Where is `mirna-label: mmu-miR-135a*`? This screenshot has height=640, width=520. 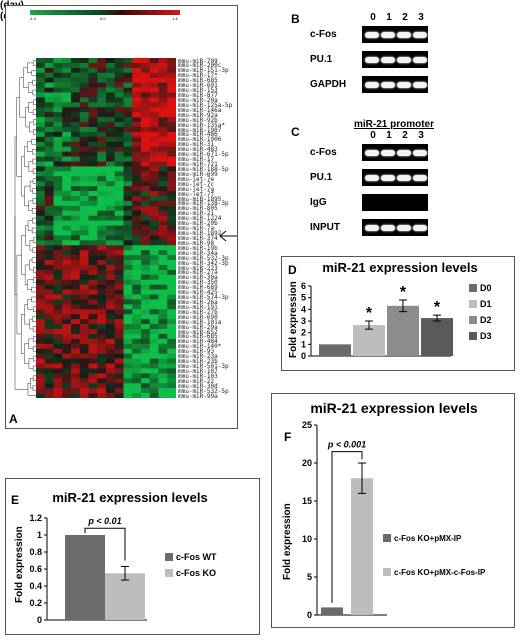
mirna-label: mmu-miR-135a* is located at coordinates (201, 125).